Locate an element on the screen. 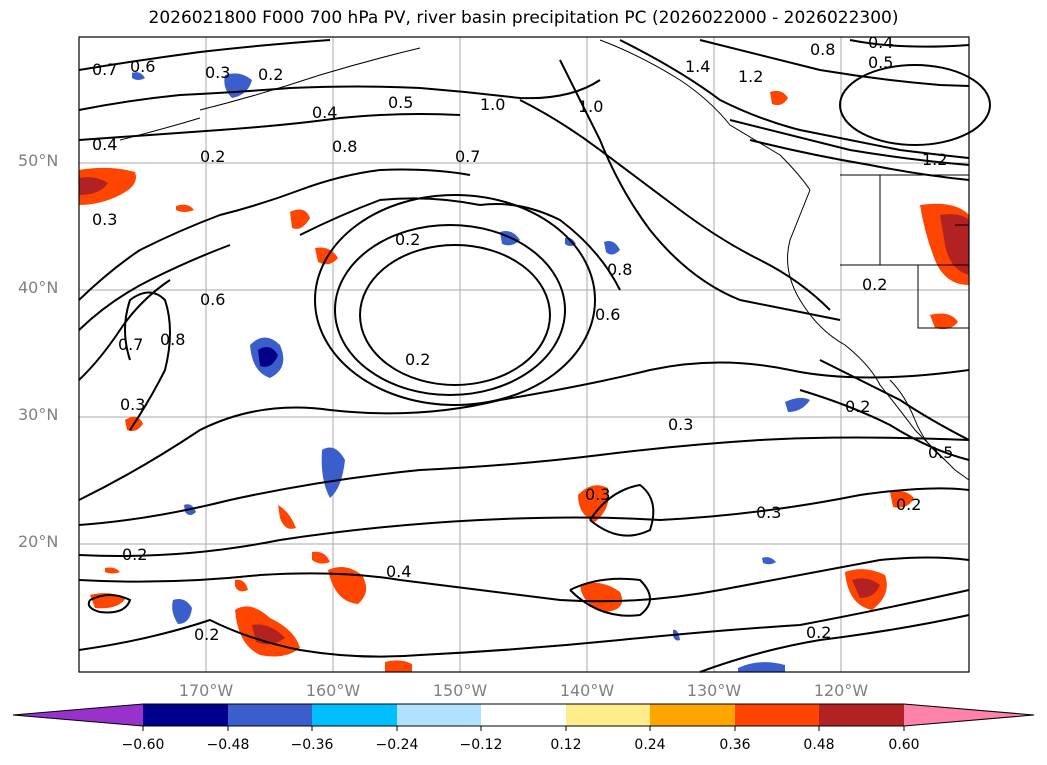  colorbar-tick-label: 0.60 is located at coordinates (904, 745).